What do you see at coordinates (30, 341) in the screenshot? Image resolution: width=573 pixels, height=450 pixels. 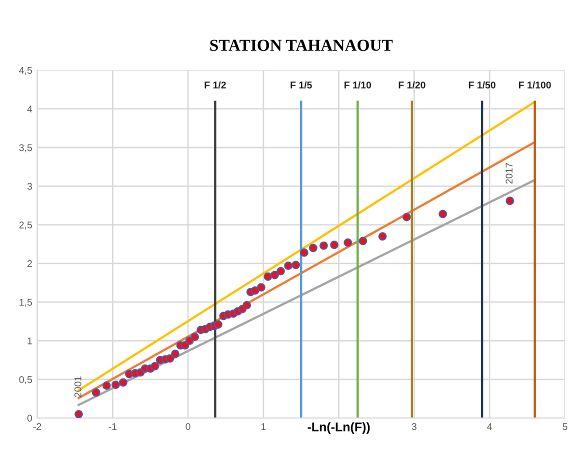 I see `y-tick-label: 1` at bounding box center [30, 341].